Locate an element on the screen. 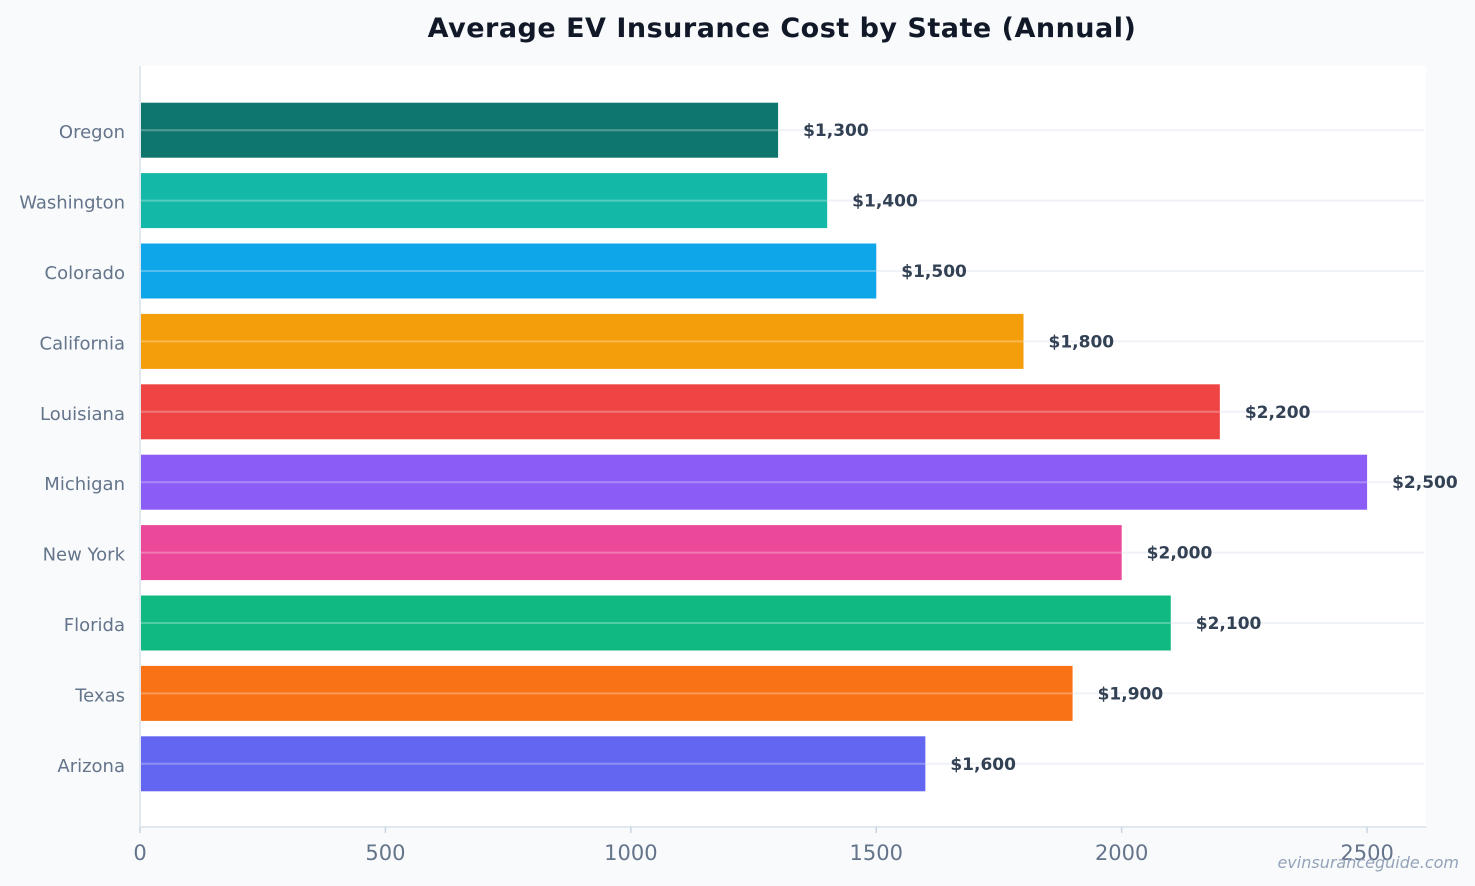  watermark: evinsuranceguide.com is located at coordinates (1368, 862).